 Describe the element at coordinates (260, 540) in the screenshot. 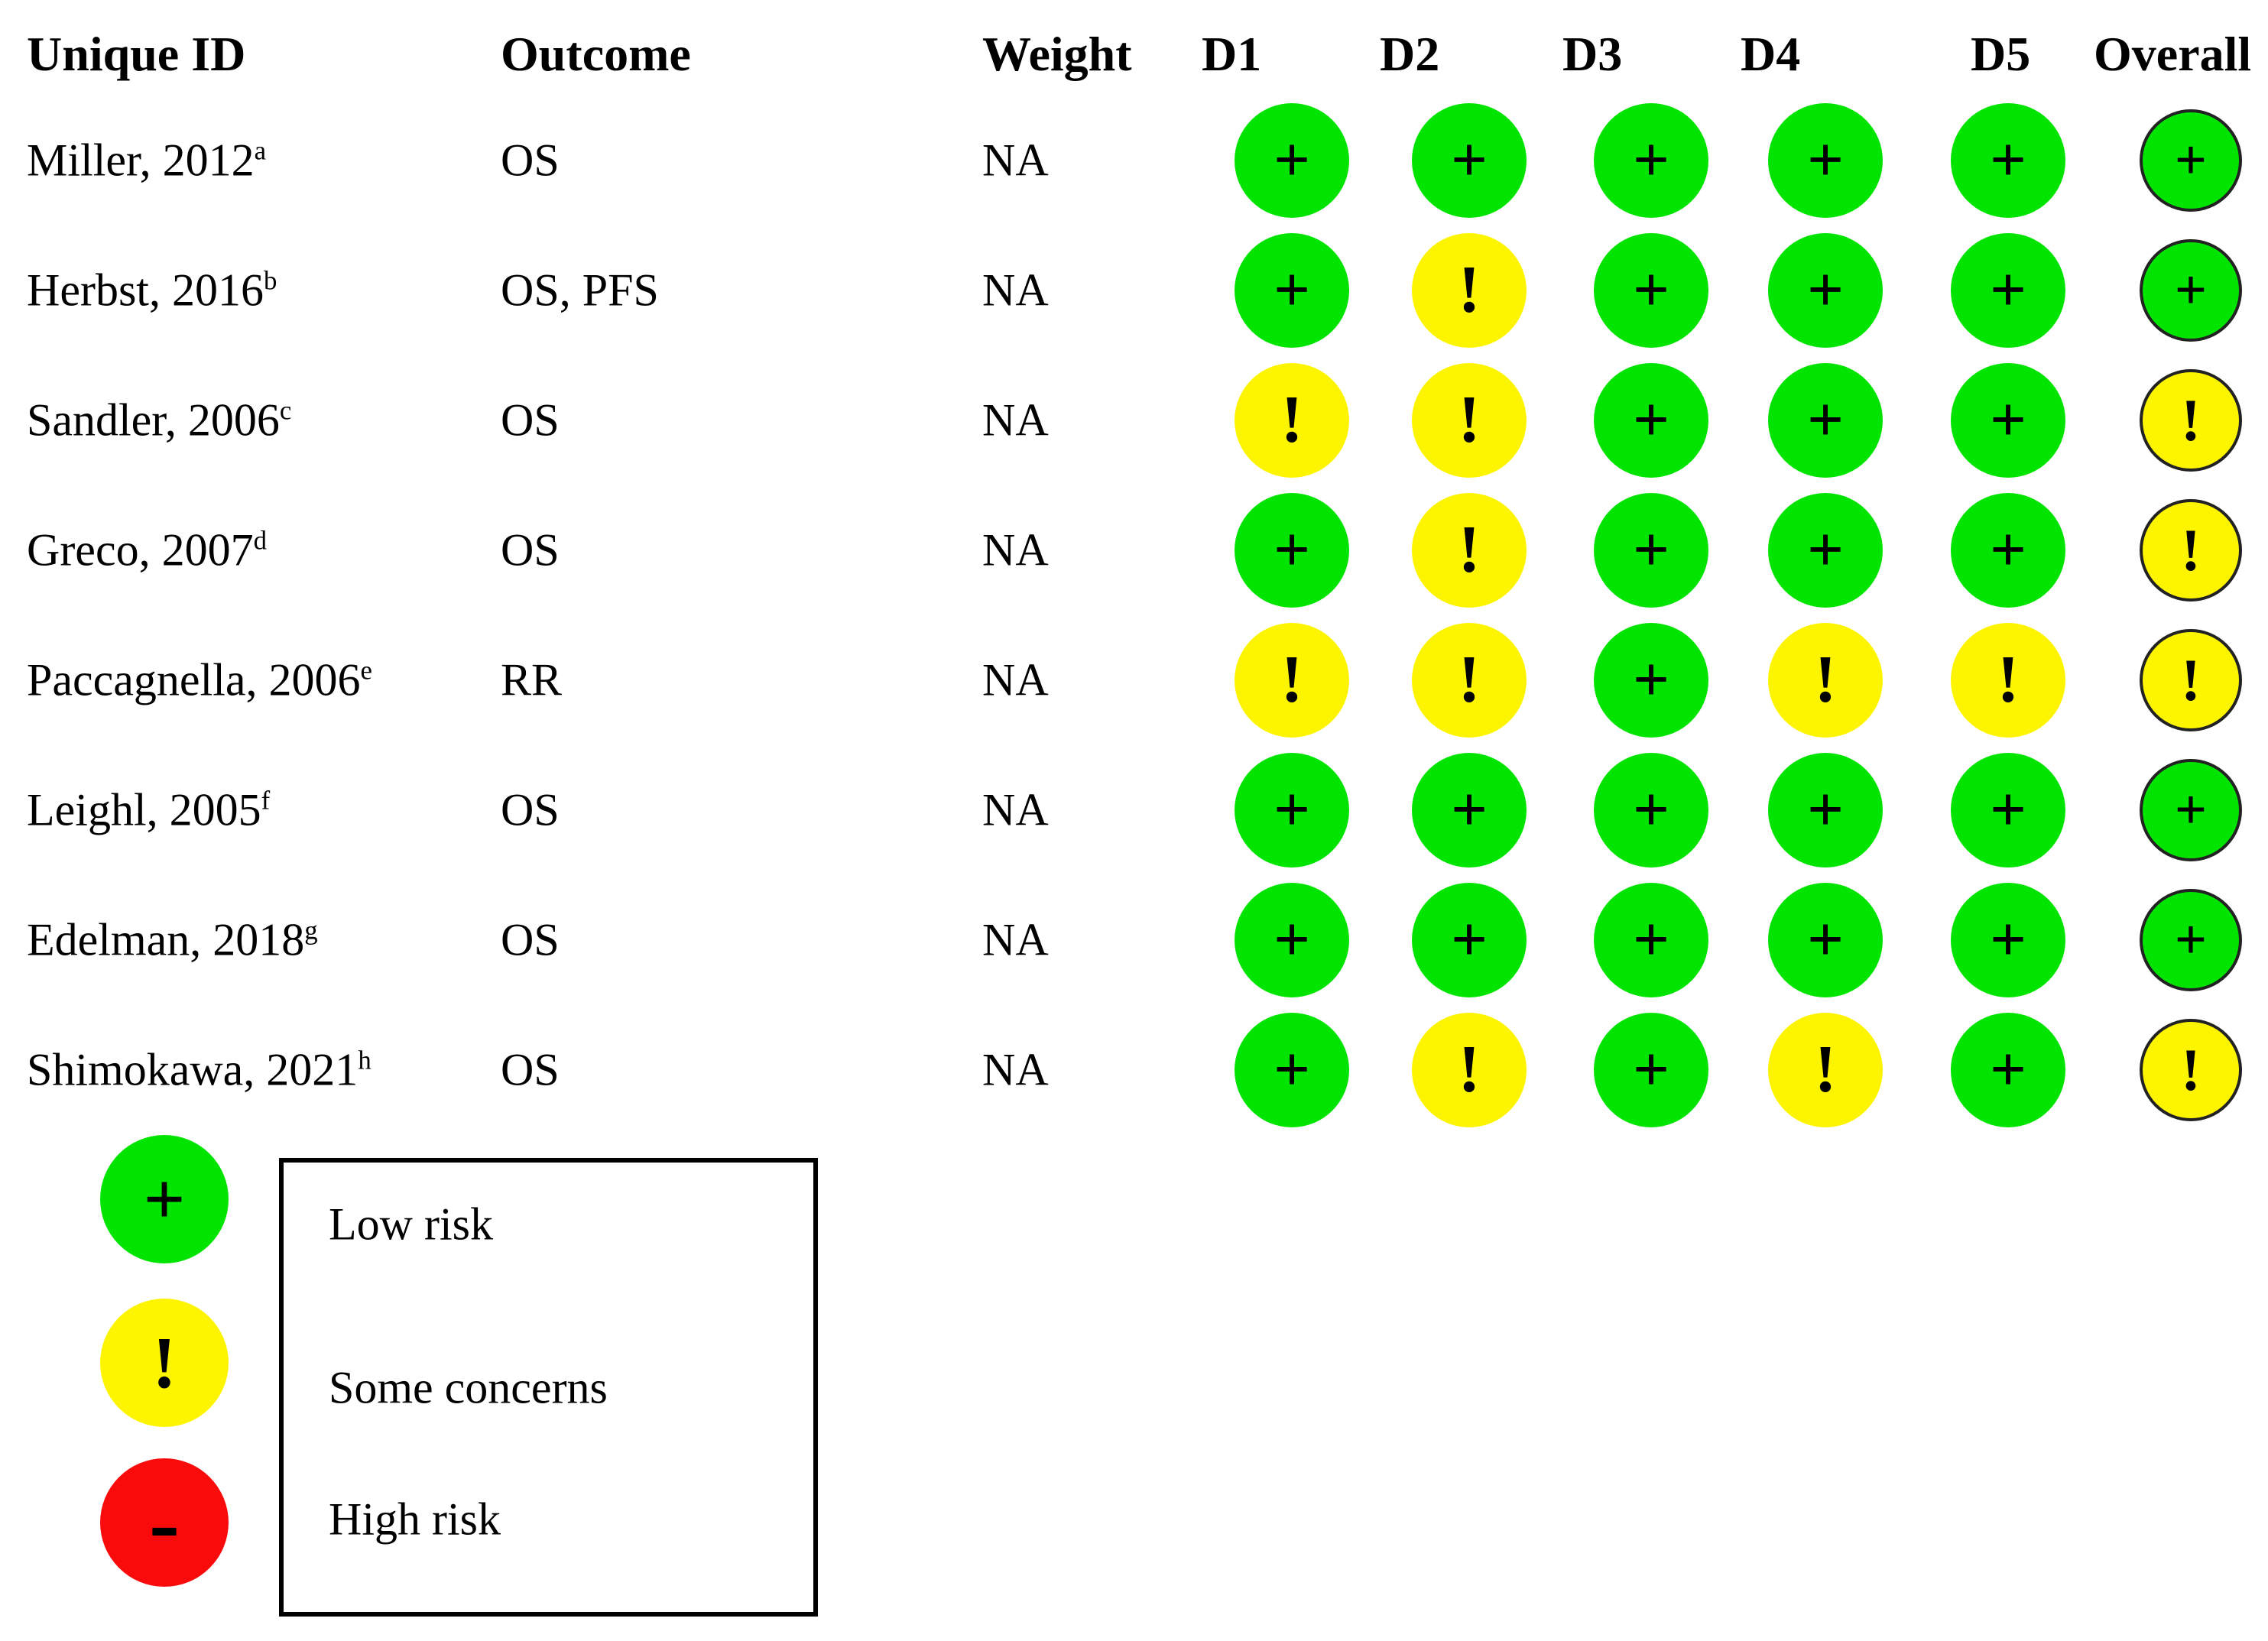

I see `study-superscript: d` at that location.